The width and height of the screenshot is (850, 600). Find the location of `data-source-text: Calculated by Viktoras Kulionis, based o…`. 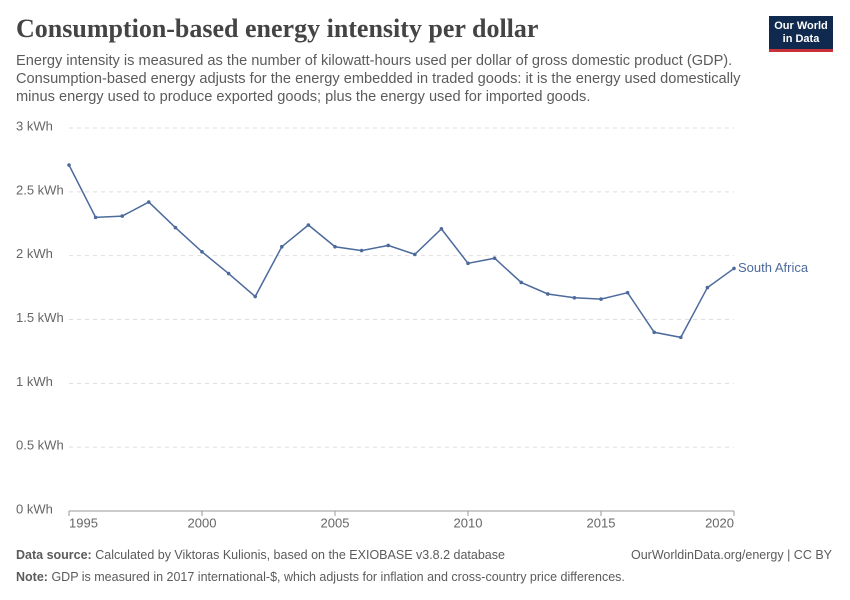

data-source-text: Calculated by Viktoras Kulionis, based o… is located at coordinates (300, 555).